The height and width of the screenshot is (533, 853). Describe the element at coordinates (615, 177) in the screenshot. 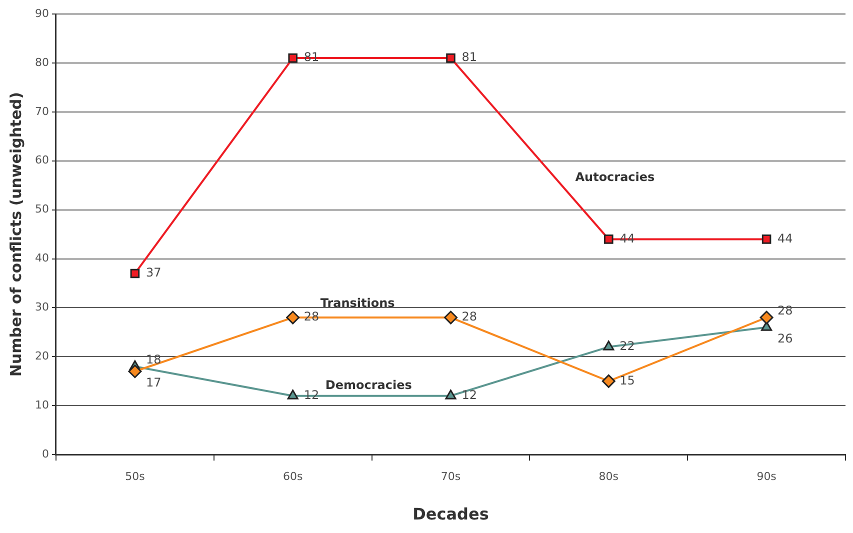

I see `series-label: Autocracies` at that location.